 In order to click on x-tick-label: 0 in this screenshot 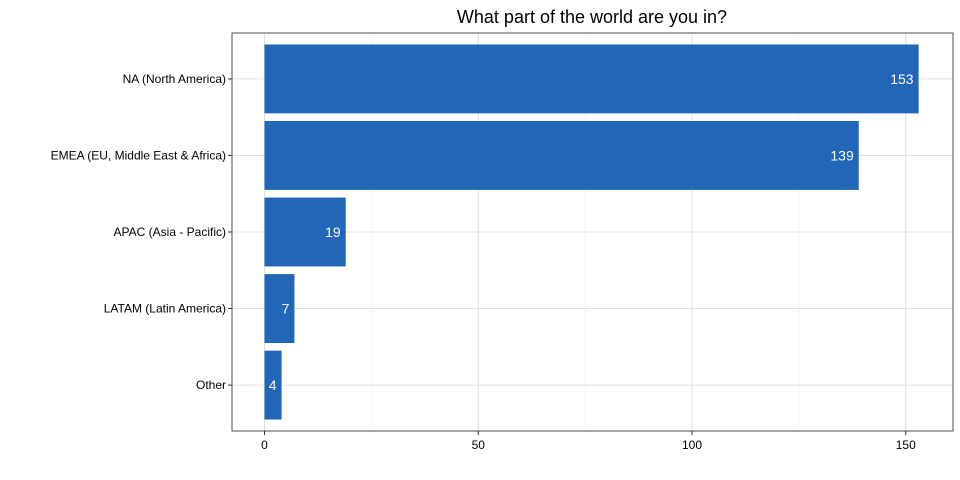, I will do `click(264, 445)`.